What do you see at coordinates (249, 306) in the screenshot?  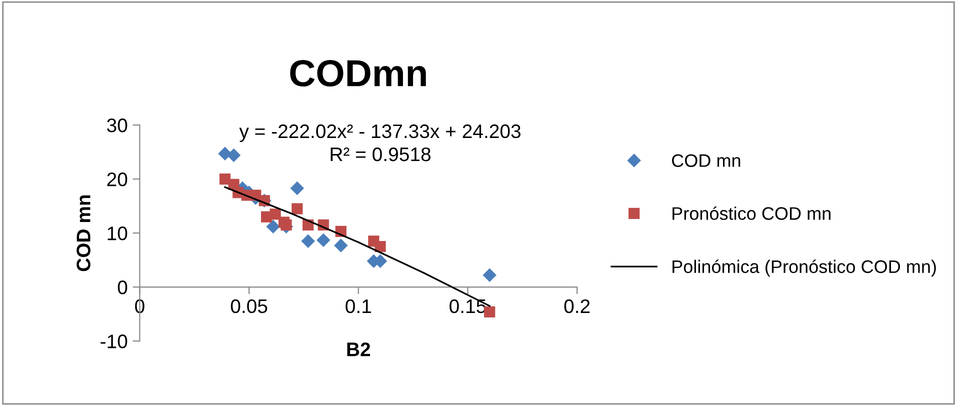 I see `x-tick-label: 0.05` at bounding box center [249, 306].